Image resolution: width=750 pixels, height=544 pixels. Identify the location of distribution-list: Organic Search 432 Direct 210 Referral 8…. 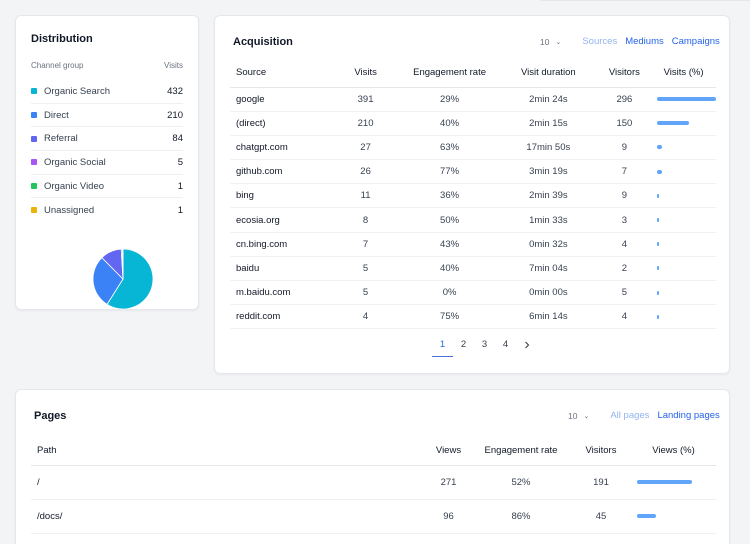
(107, 151).